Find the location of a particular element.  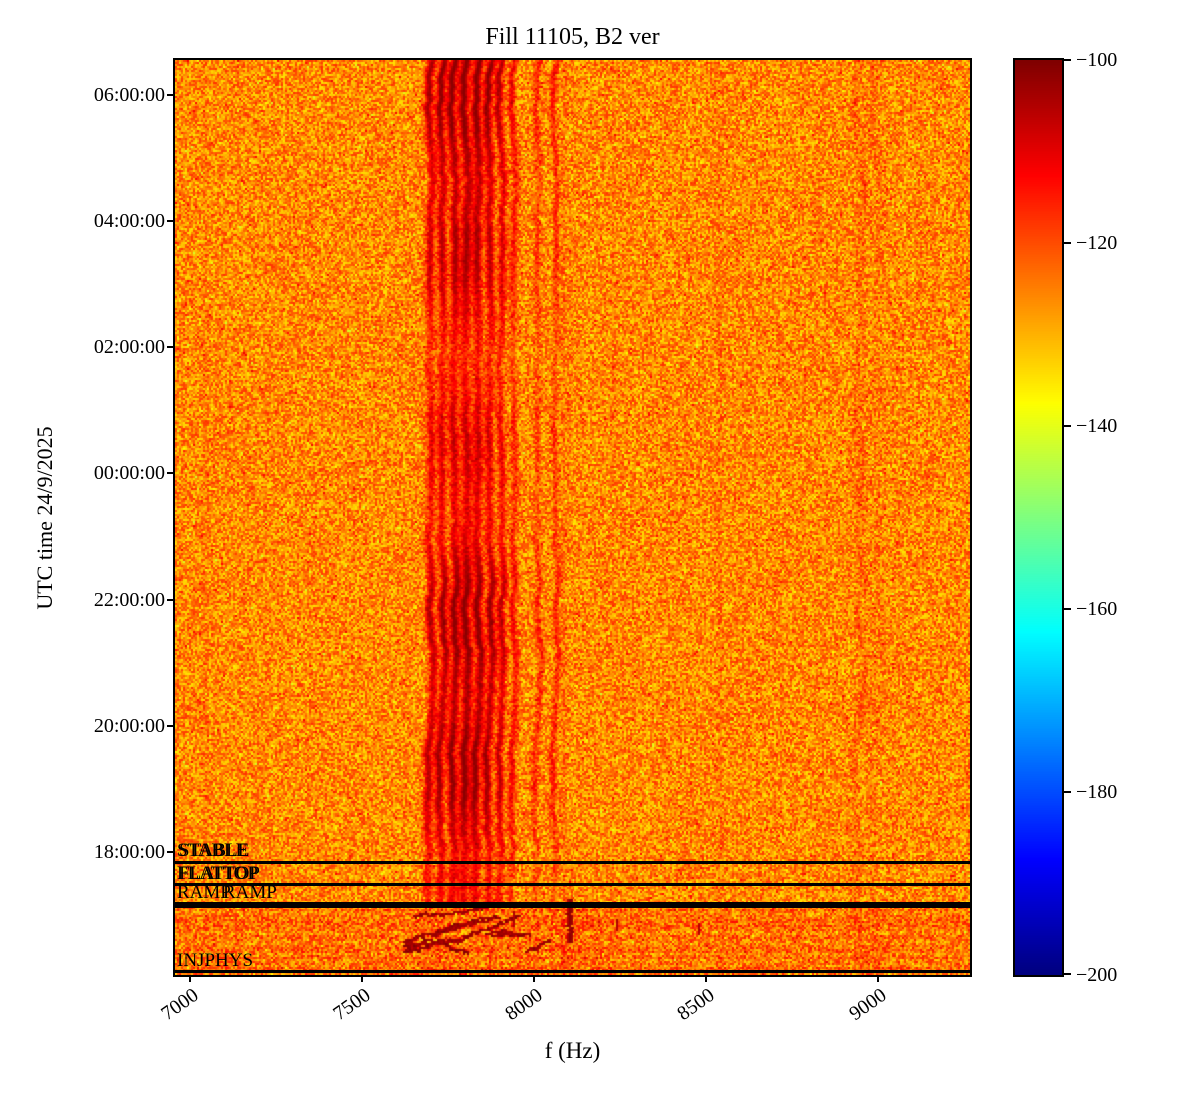

beam-mode-line-flattop is located at coordinates (572, 884).